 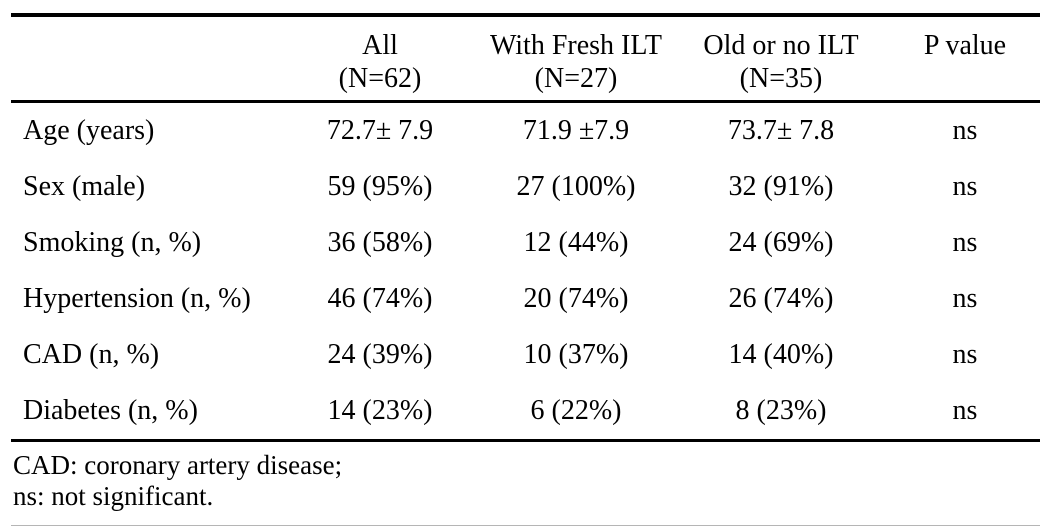 What do you see at coordinates (576, 130) in the screenshot?
I see `cell-fresh: 71.9 ±7.9` at bounding box center [576, 130].